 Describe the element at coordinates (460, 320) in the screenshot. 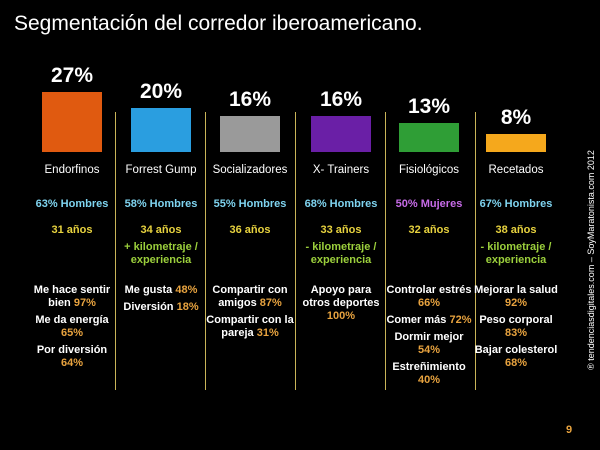

I see `motivation-value: 72%` at that location.